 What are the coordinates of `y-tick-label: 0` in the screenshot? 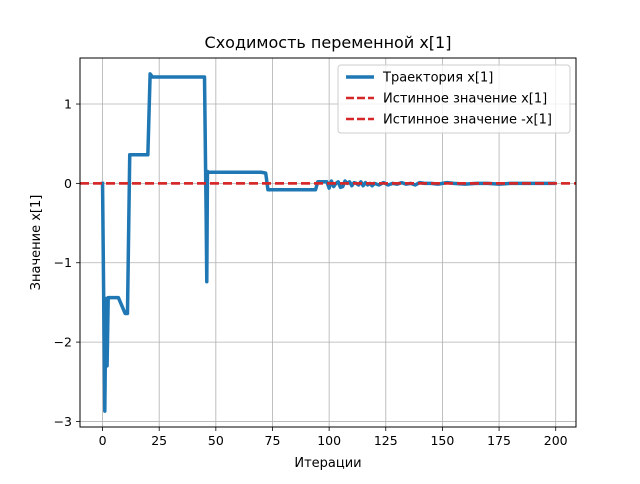 It's located at (68, 183).